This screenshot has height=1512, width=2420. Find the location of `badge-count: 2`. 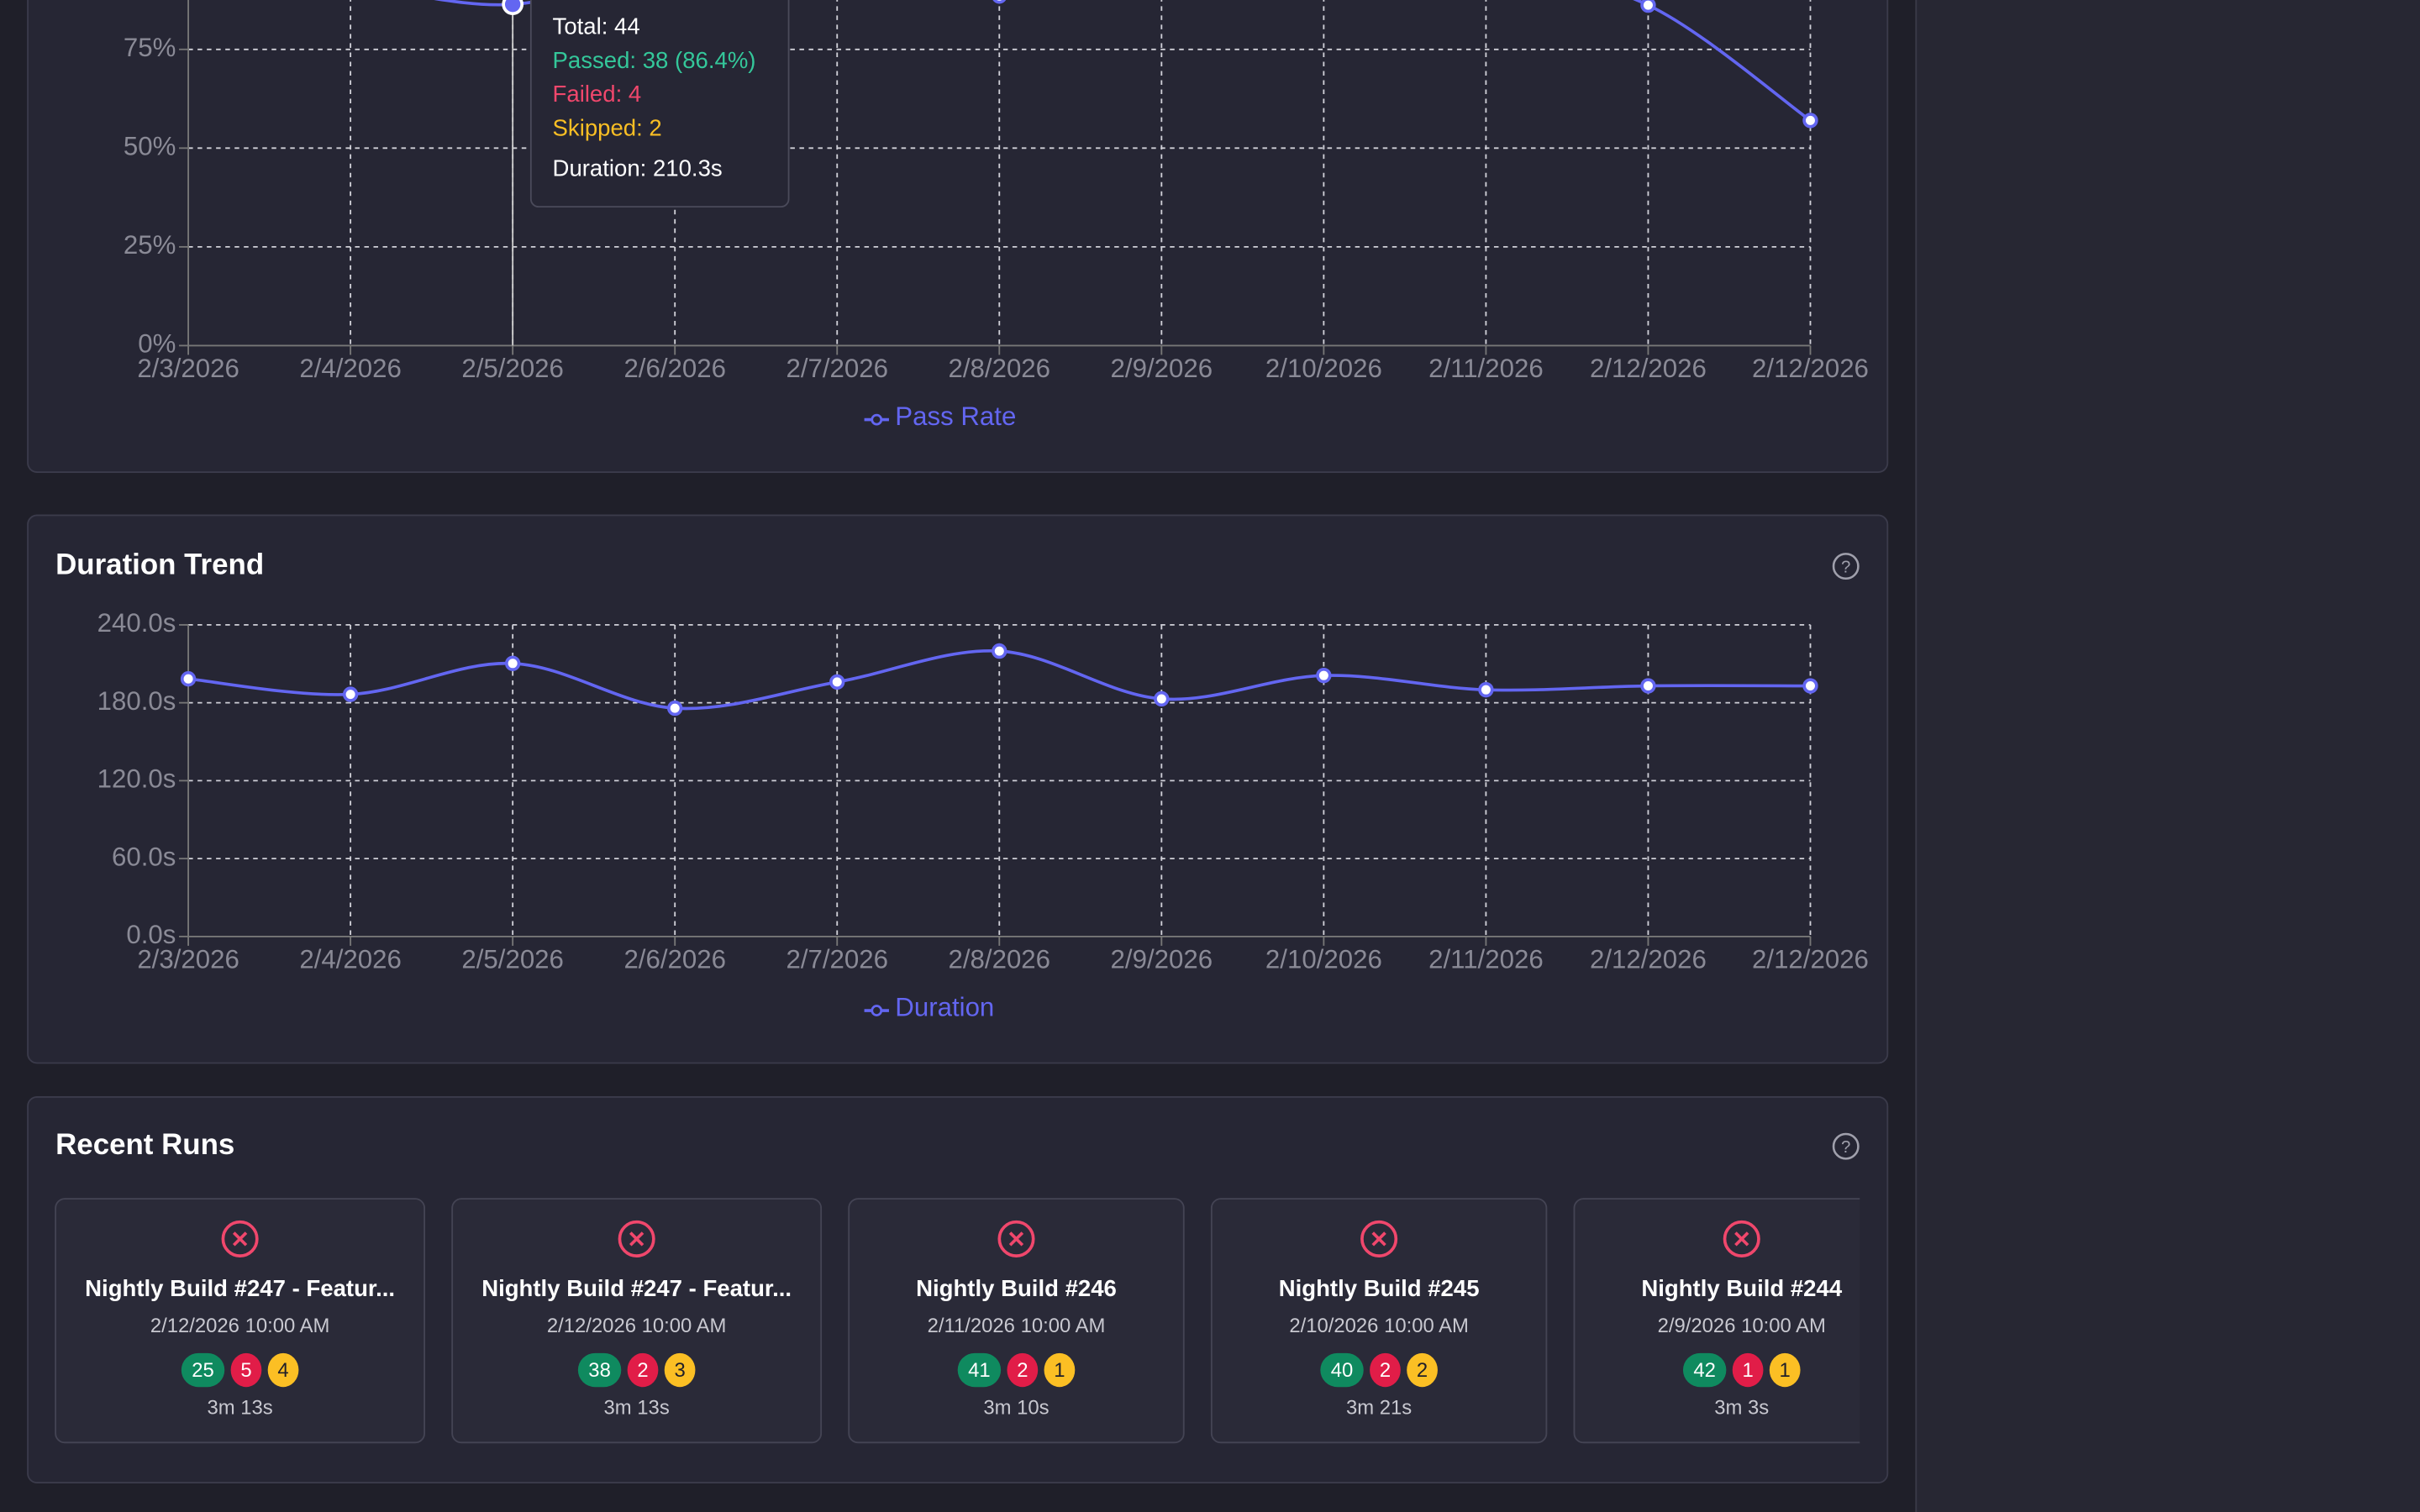

badge-count: 2 is located at coordinates (1385, 1370).